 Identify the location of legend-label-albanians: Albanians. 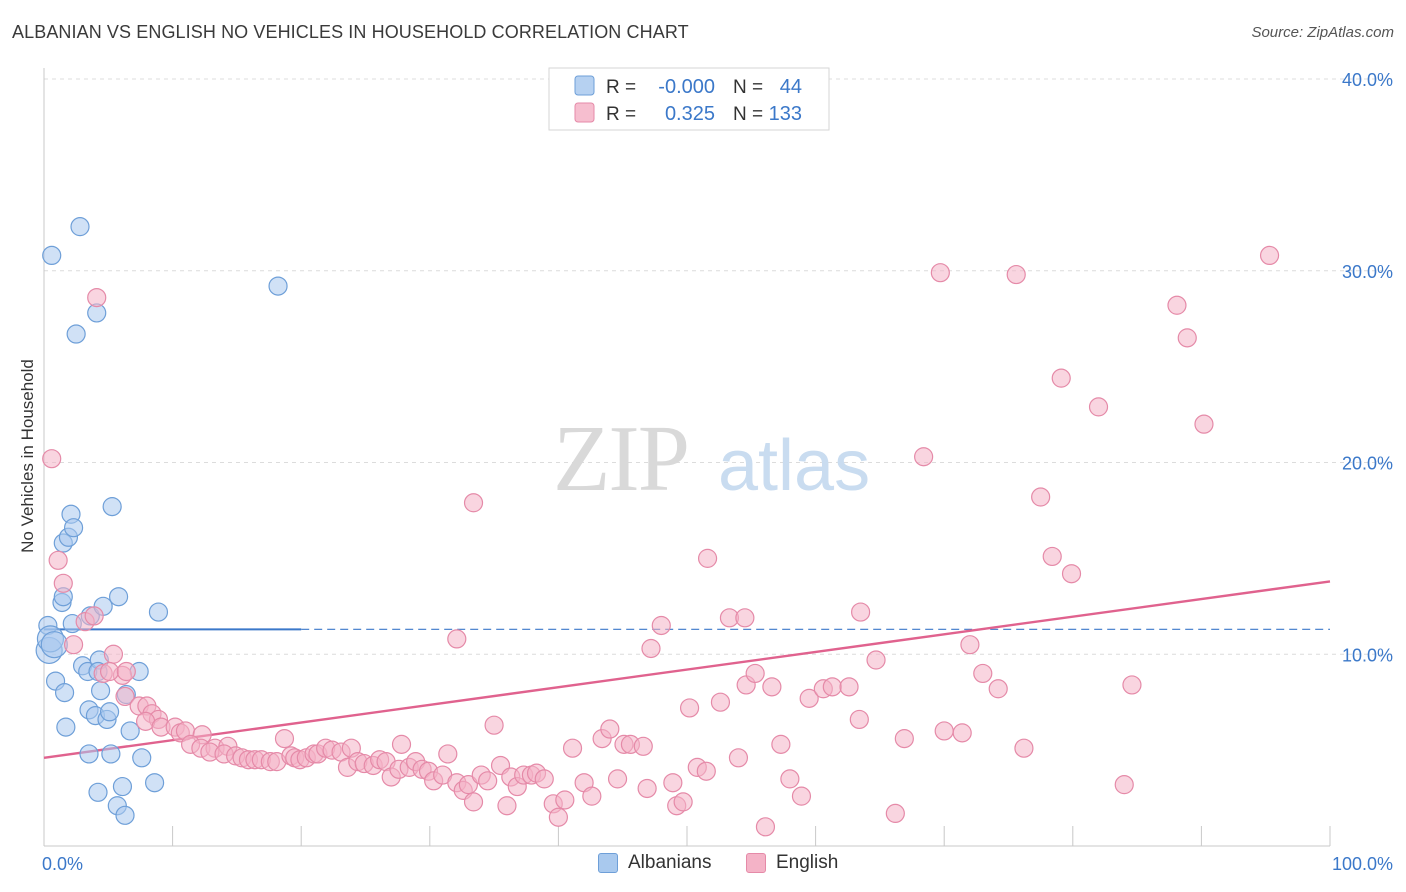
(670, 862).